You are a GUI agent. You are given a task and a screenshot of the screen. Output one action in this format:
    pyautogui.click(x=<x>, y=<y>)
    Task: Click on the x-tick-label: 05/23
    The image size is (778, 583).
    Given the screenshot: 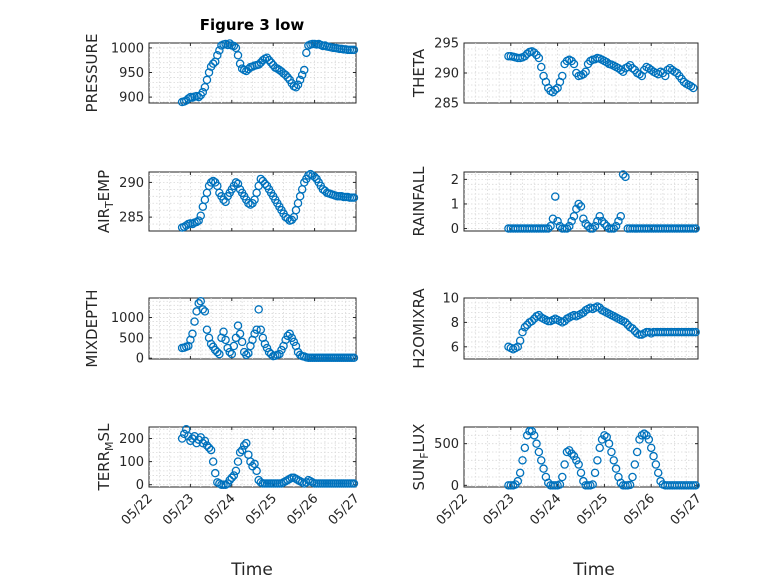 What is the action you would take?
    pyautogui.click(x=499, y=509)
    